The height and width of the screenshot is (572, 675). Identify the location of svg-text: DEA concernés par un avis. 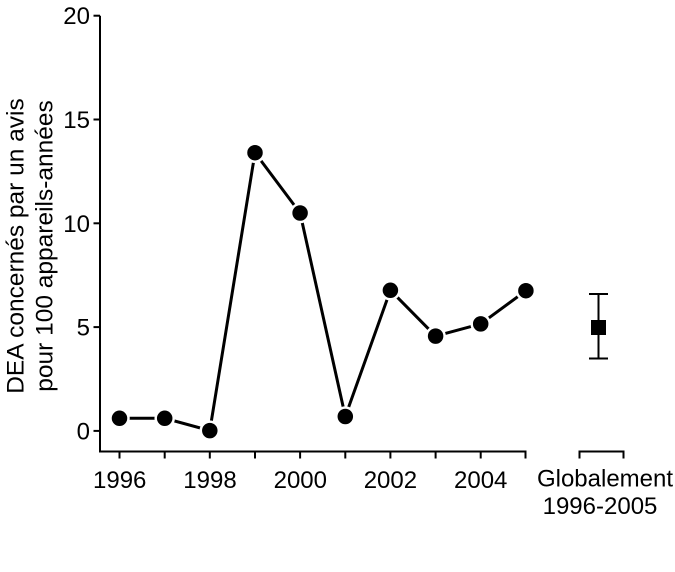
(16, 246).